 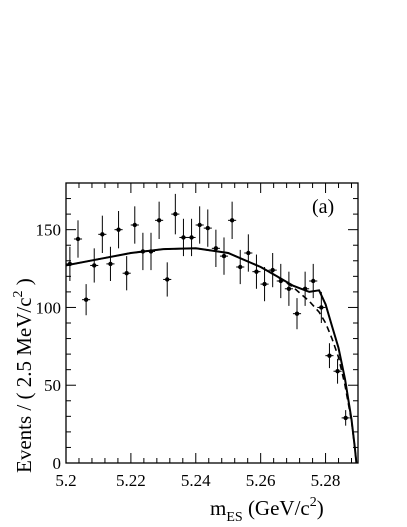 I want to click on x-axis-label-sub: ES, so click(x=234, y=517).